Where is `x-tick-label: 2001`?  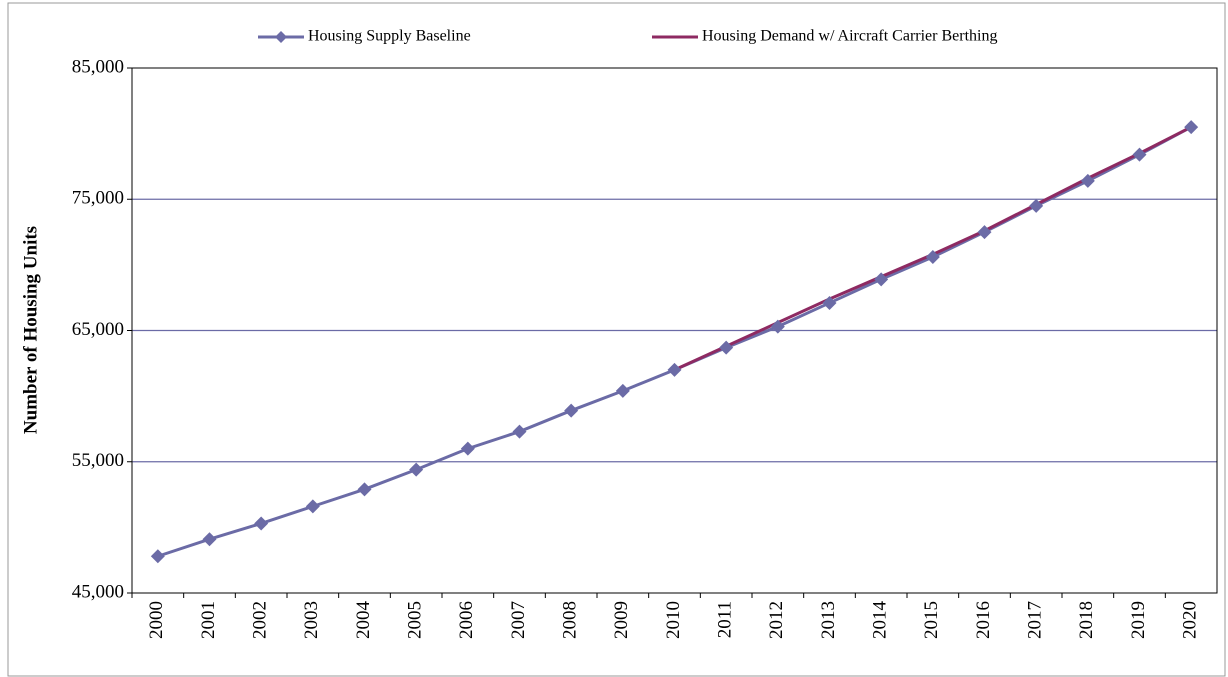 x-tick-label: 2001 is located at coordinates (208, 620).